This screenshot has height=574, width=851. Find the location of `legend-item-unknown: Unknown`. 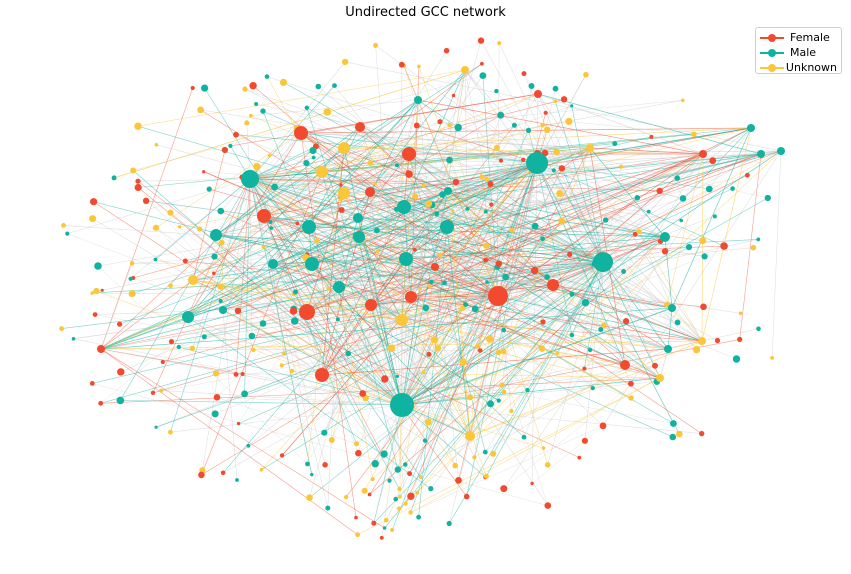

legend-item-unknown: Unknown is located at coordinates (798, 67).